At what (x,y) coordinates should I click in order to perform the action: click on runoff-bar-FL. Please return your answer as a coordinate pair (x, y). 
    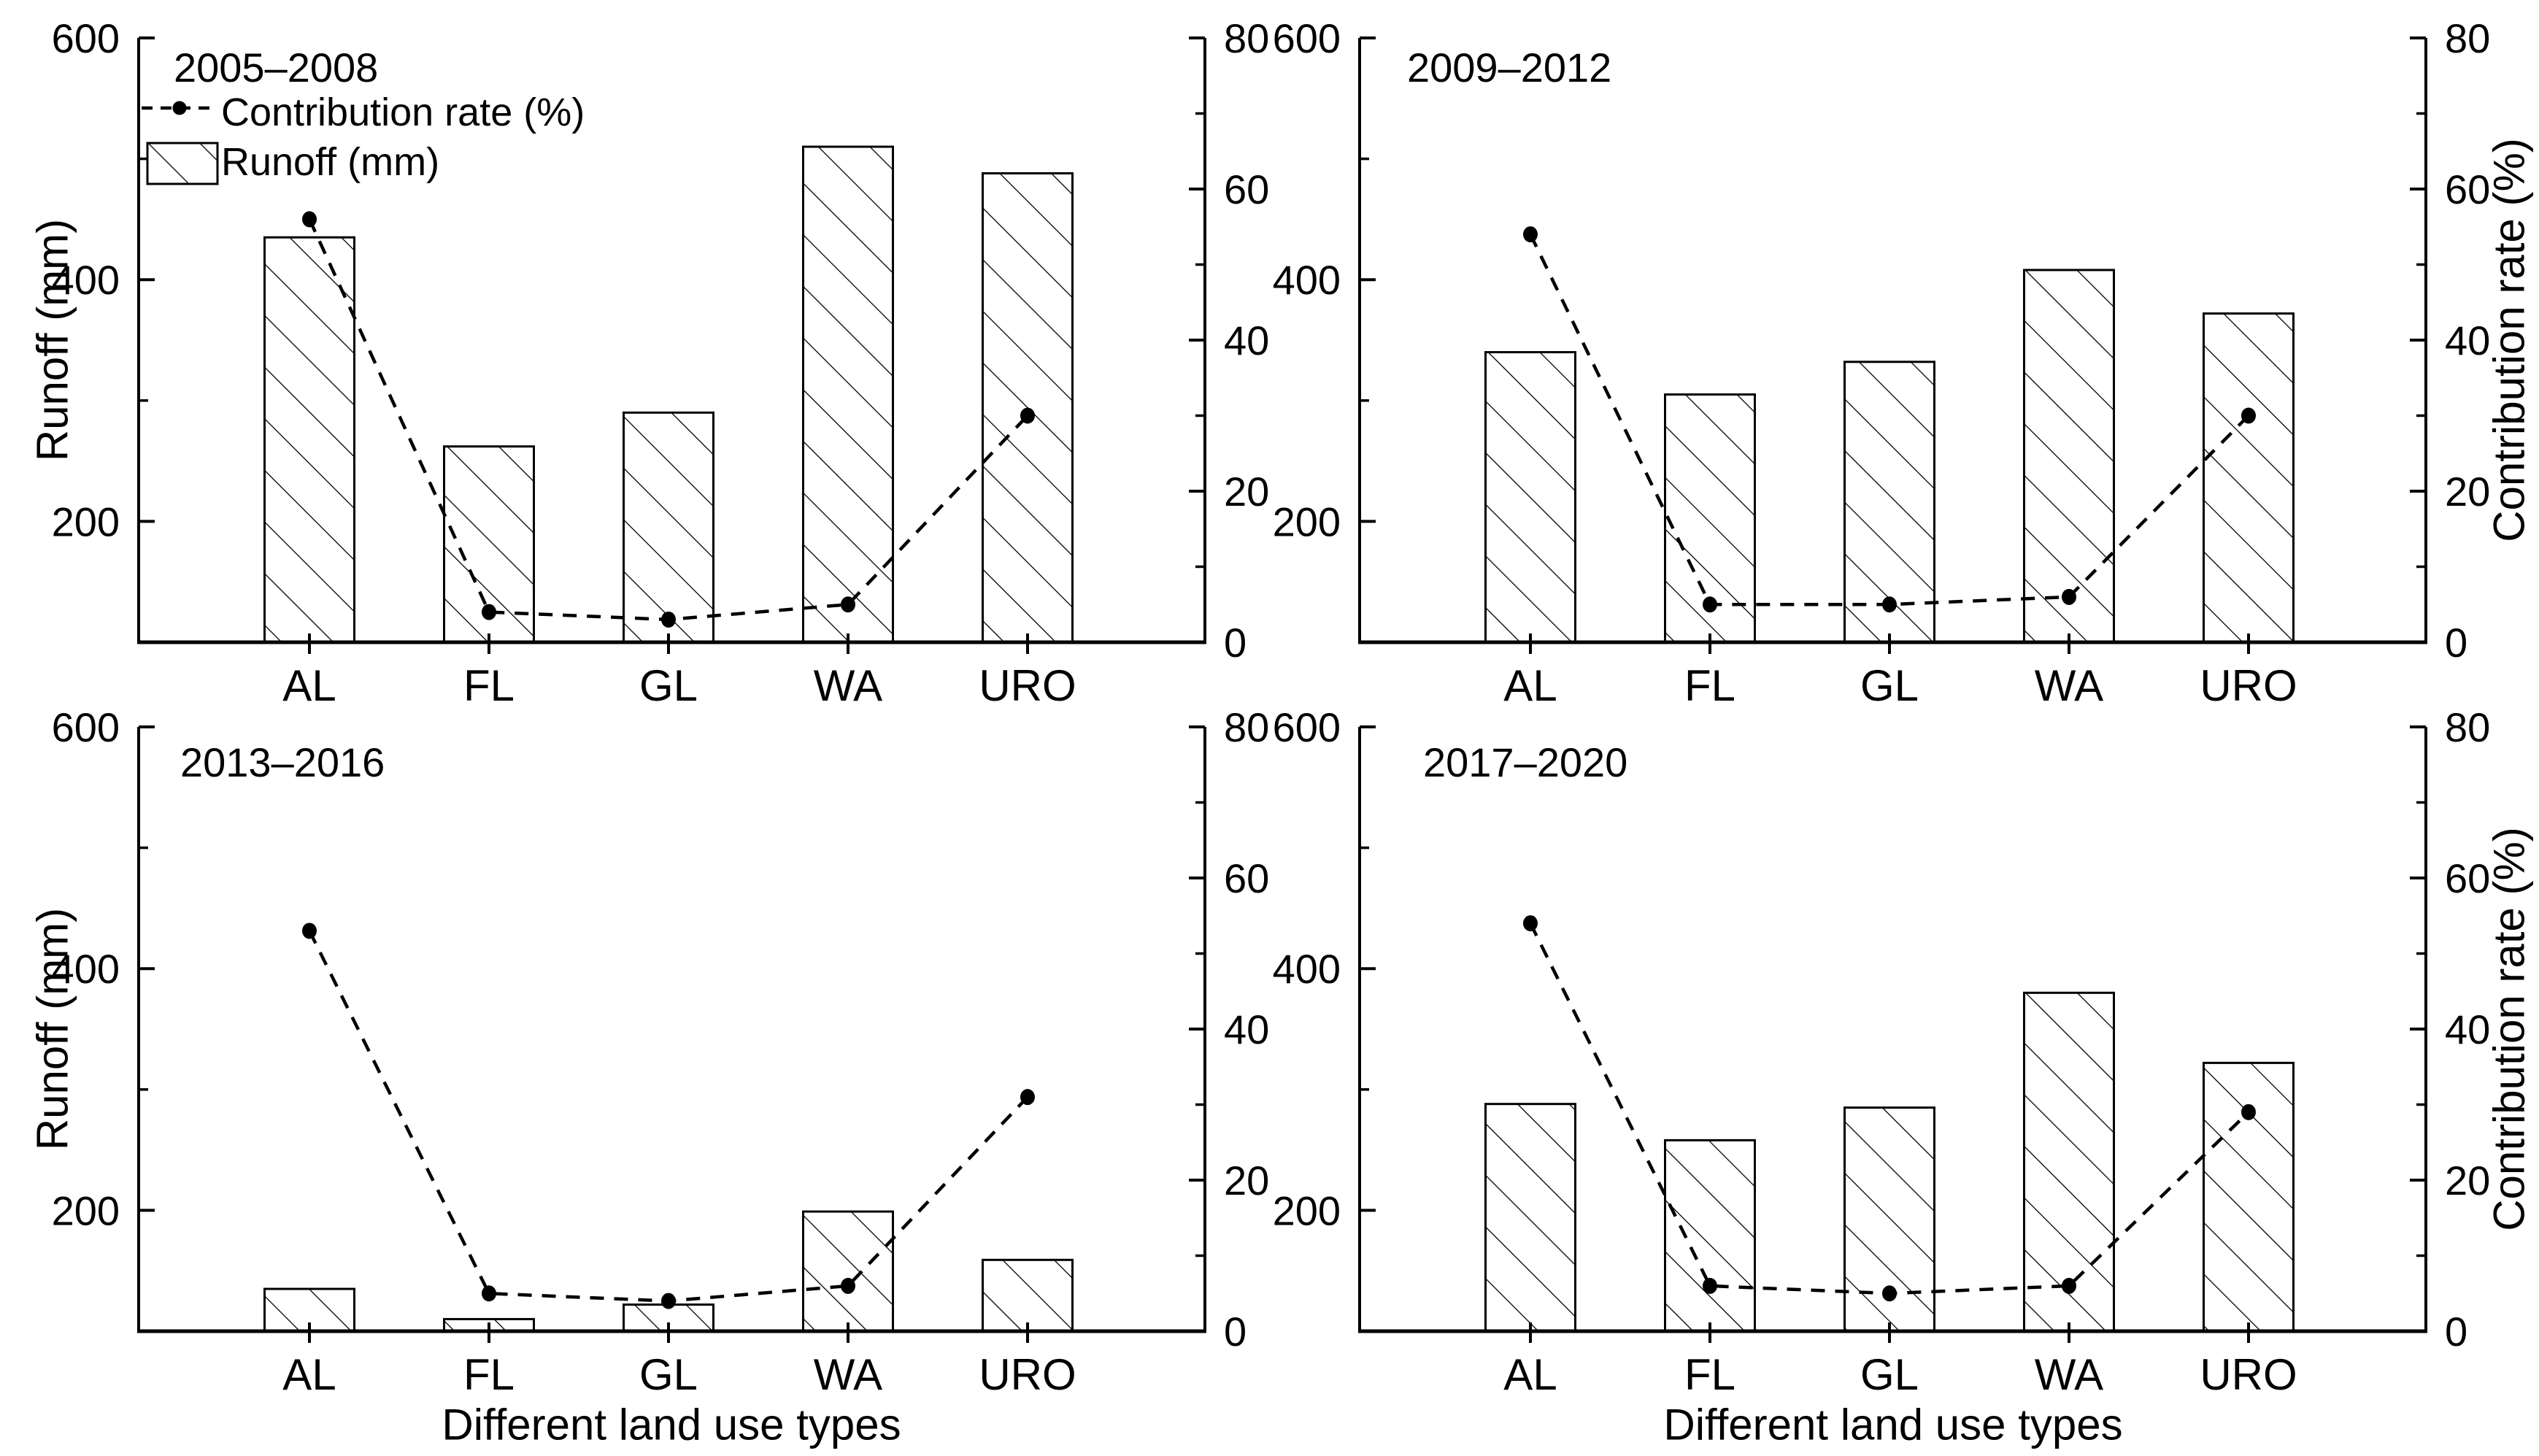
    Looking at the image, I should click on (1710, 1236).